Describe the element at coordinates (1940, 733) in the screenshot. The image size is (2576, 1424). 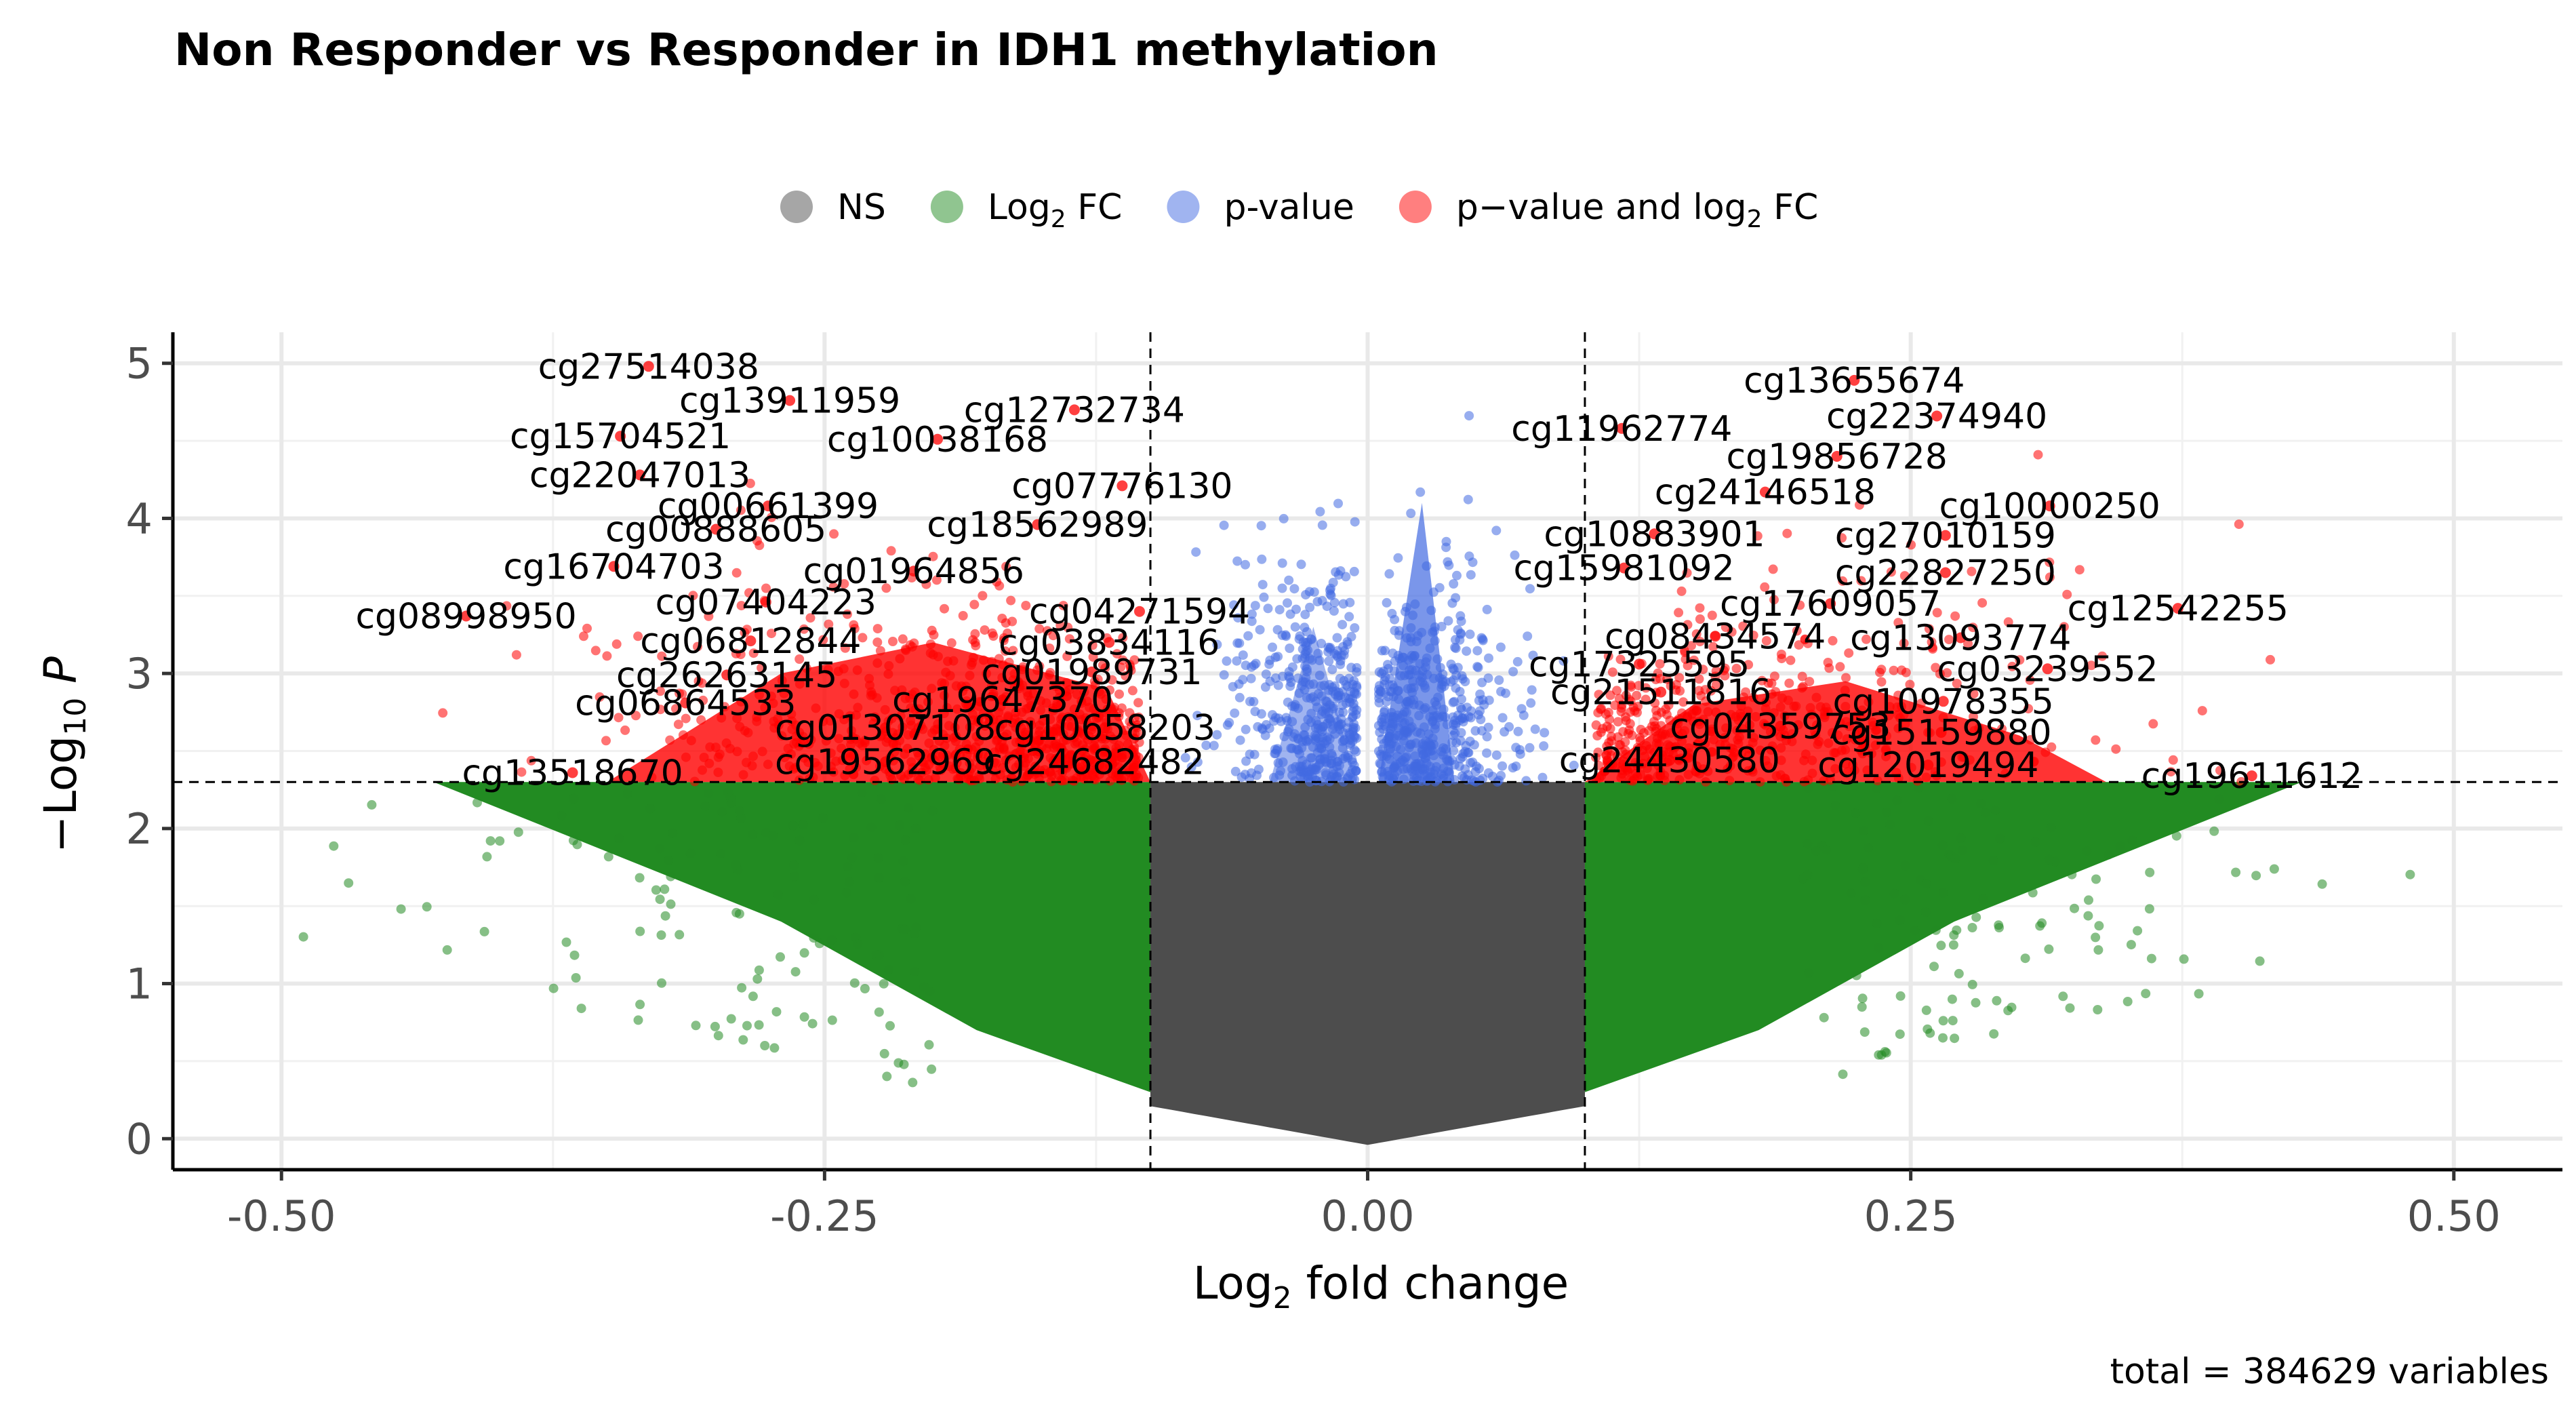
I see `point-label: cg15159880` at that location.